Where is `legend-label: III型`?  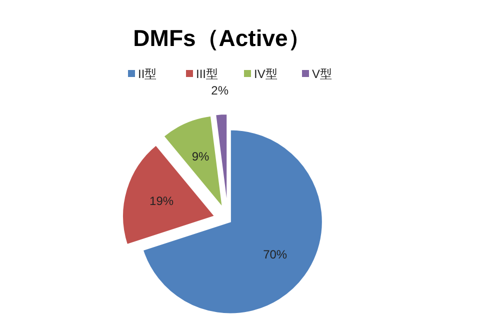
legend-label: III型 is located at coordinates (207, 74).